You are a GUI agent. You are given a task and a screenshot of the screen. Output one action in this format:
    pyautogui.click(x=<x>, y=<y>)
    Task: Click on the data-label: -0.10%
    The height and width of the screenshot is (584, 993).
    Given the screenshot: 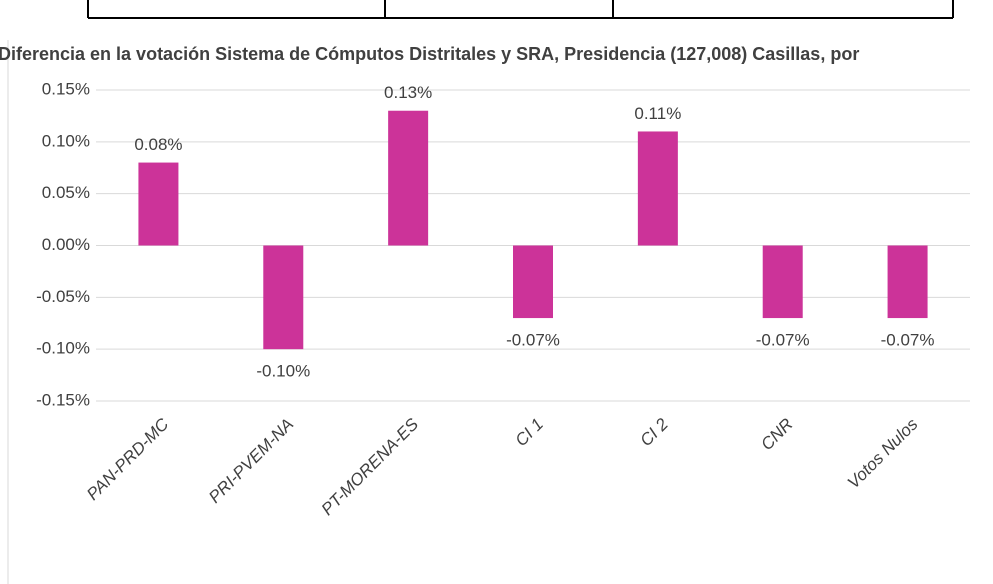 What is the action you would take?
    pyautogui.click(x=283, y=371)
    